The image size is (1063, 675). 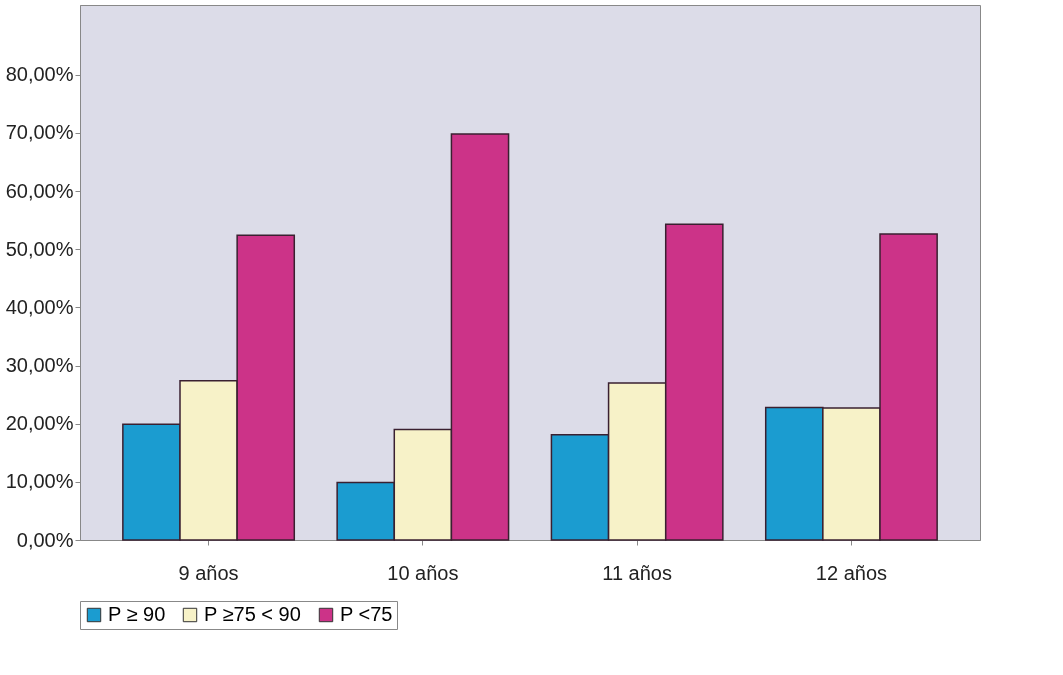 What do you see at coordinates (851, 572) in the screenshot?
I see `x-tick-label: 12 años` at bounding box center [851, 572].